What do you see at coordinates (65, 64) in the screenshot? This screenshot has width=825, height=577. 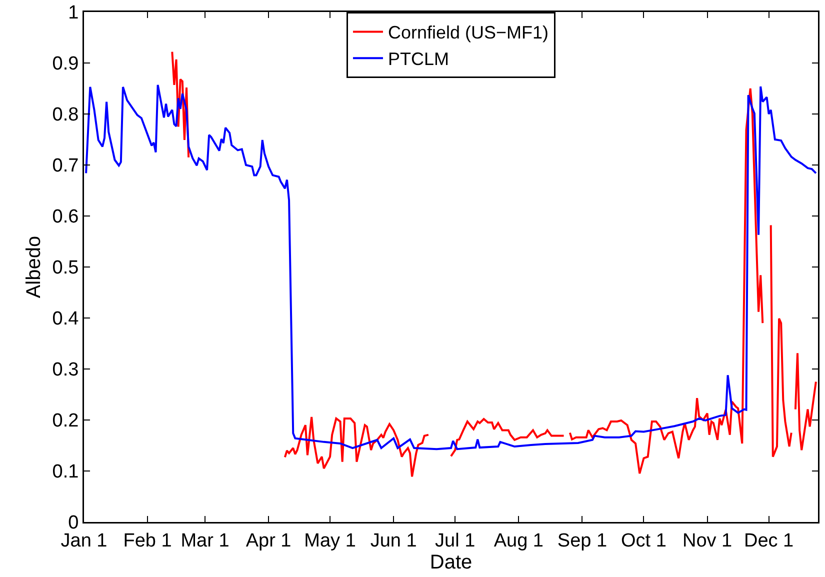 I see `y-tick-label: 0.9` at bounding box center [65, 64].